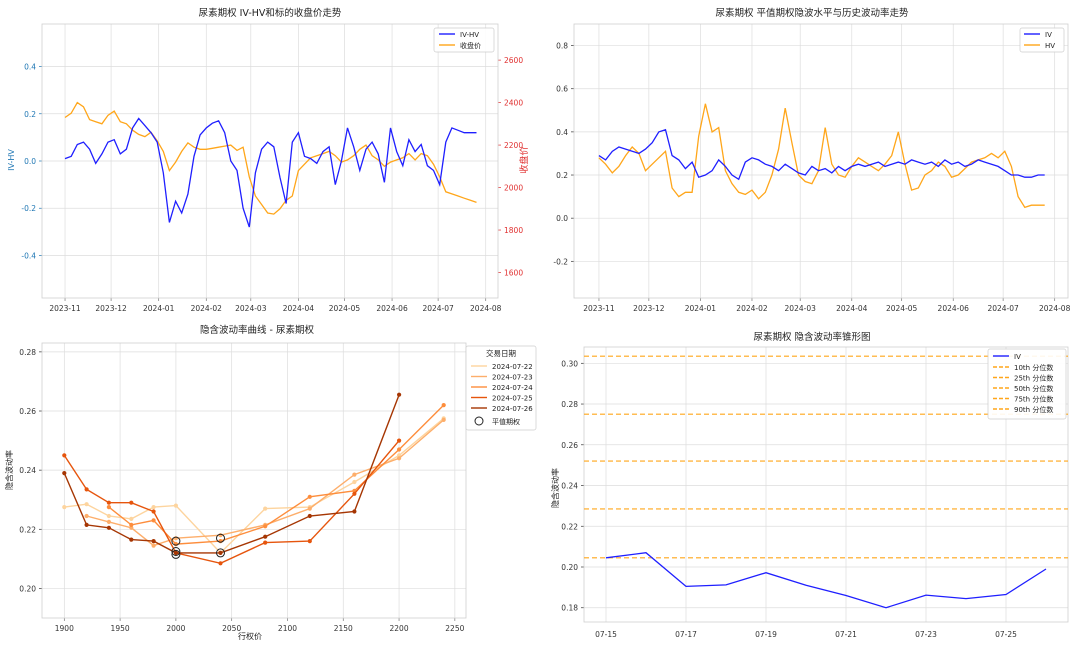 The height and width of the screenshot is (646, 1080). What do you see at coordinates (512, 388) in the screenshot?
I see `legend-label: 2024-07-24` at bounding box center [512, 388].